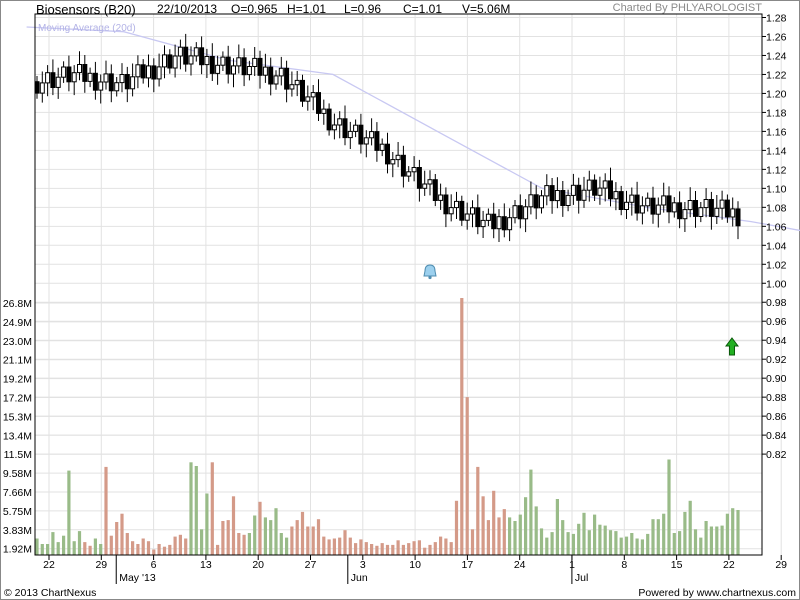 This screenshot has height=600, width=800. What do you see at coordinates (17, 474) in the screenshot?
I see `volume-tick-label: 9.58M` at bounding box center [17, 474].